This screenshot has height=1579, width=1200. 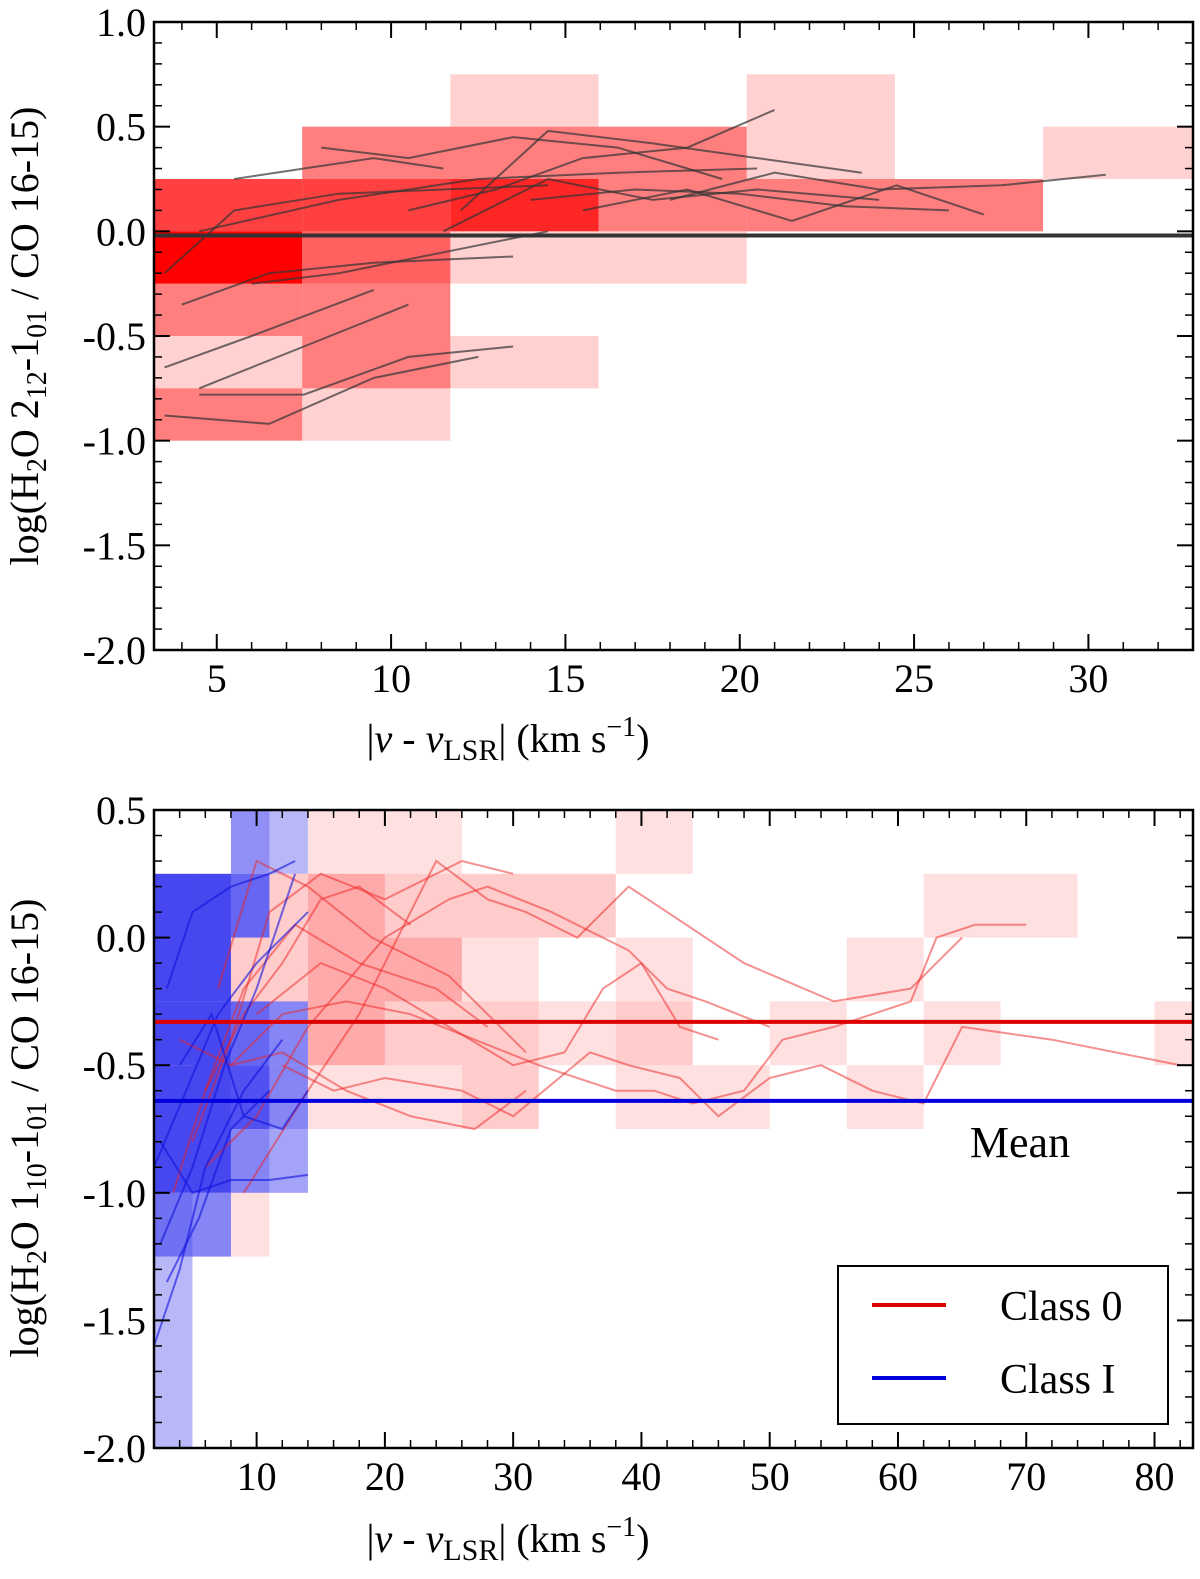 What do you see at coordinates (1155, 1476) in the screenshot?
I see `bottom-xtick-label-7: 80` at bounding box center [1155, 1476].